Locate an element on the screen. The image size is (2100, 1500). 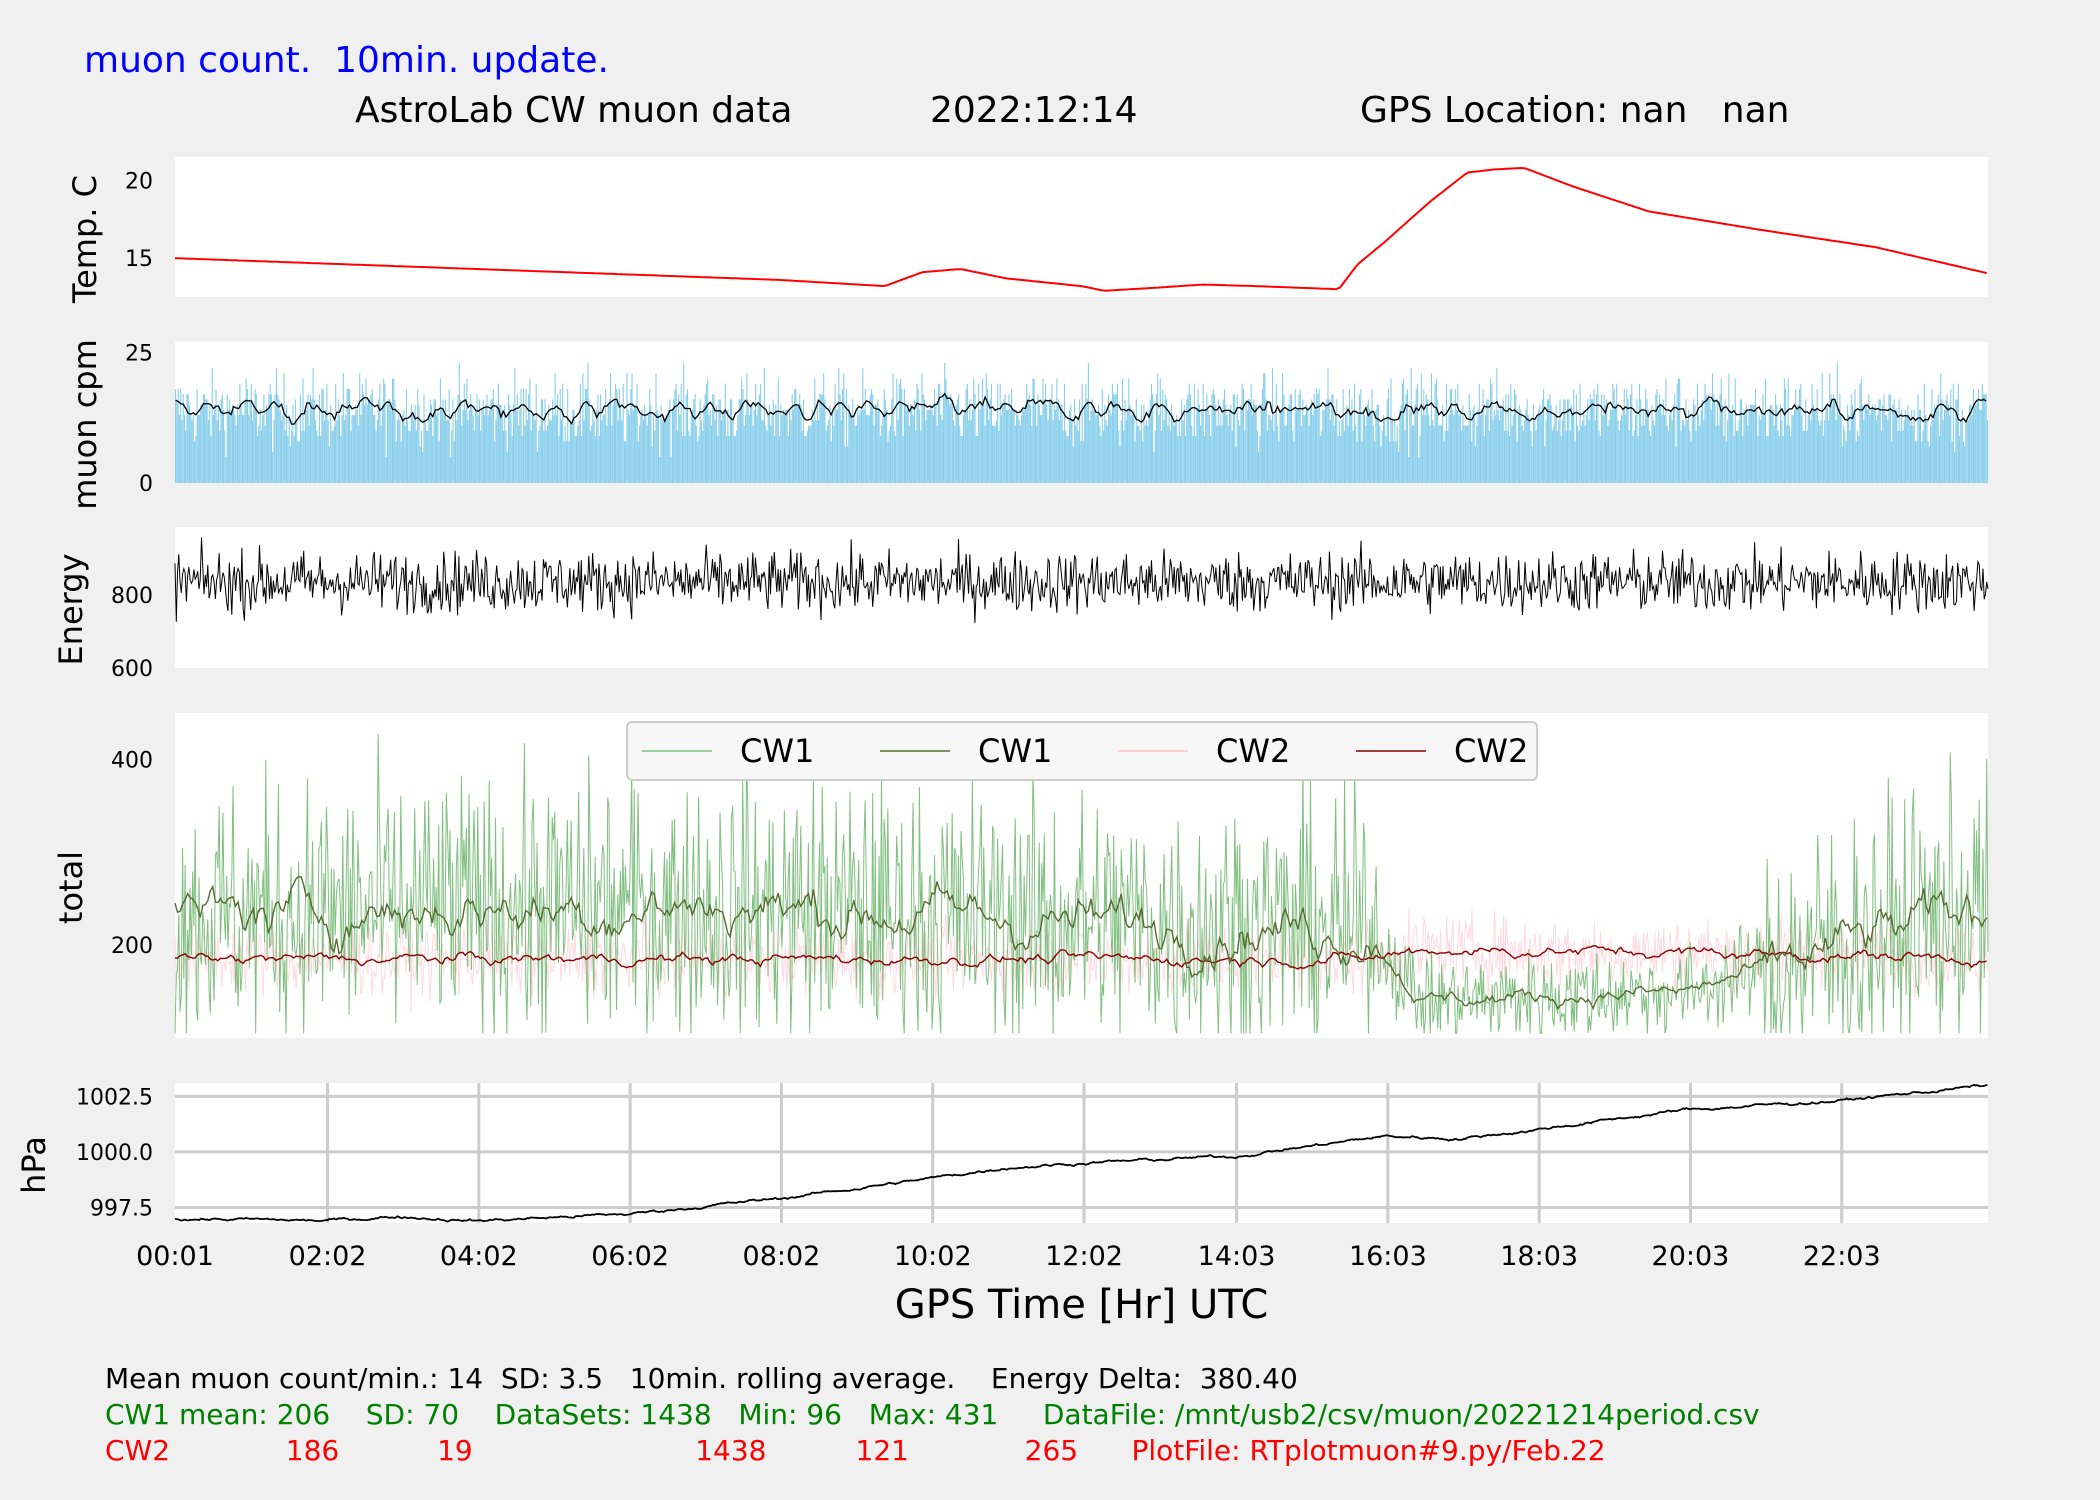
muon-count-bars is located at coordinates (1081, 422).